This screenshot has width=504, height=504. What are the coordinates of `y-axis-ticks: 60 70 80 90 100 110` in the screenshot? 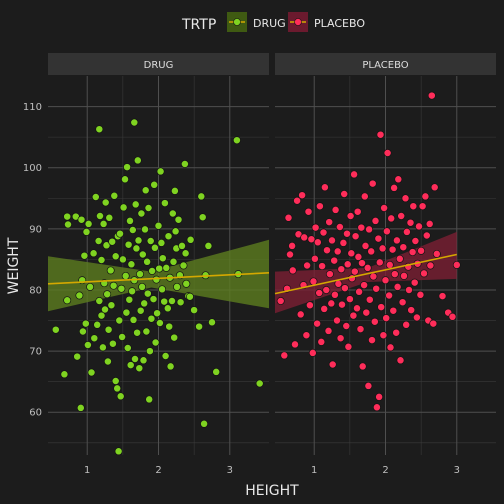 It's located at (32, 260).